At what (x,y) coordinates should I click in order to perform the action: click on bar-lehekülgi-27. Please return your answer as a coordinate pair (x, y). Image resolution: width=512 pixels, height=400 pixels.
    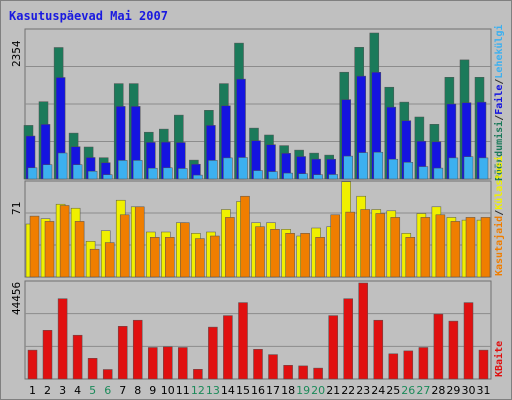
    Looking at the image, I should click on (423, 173).